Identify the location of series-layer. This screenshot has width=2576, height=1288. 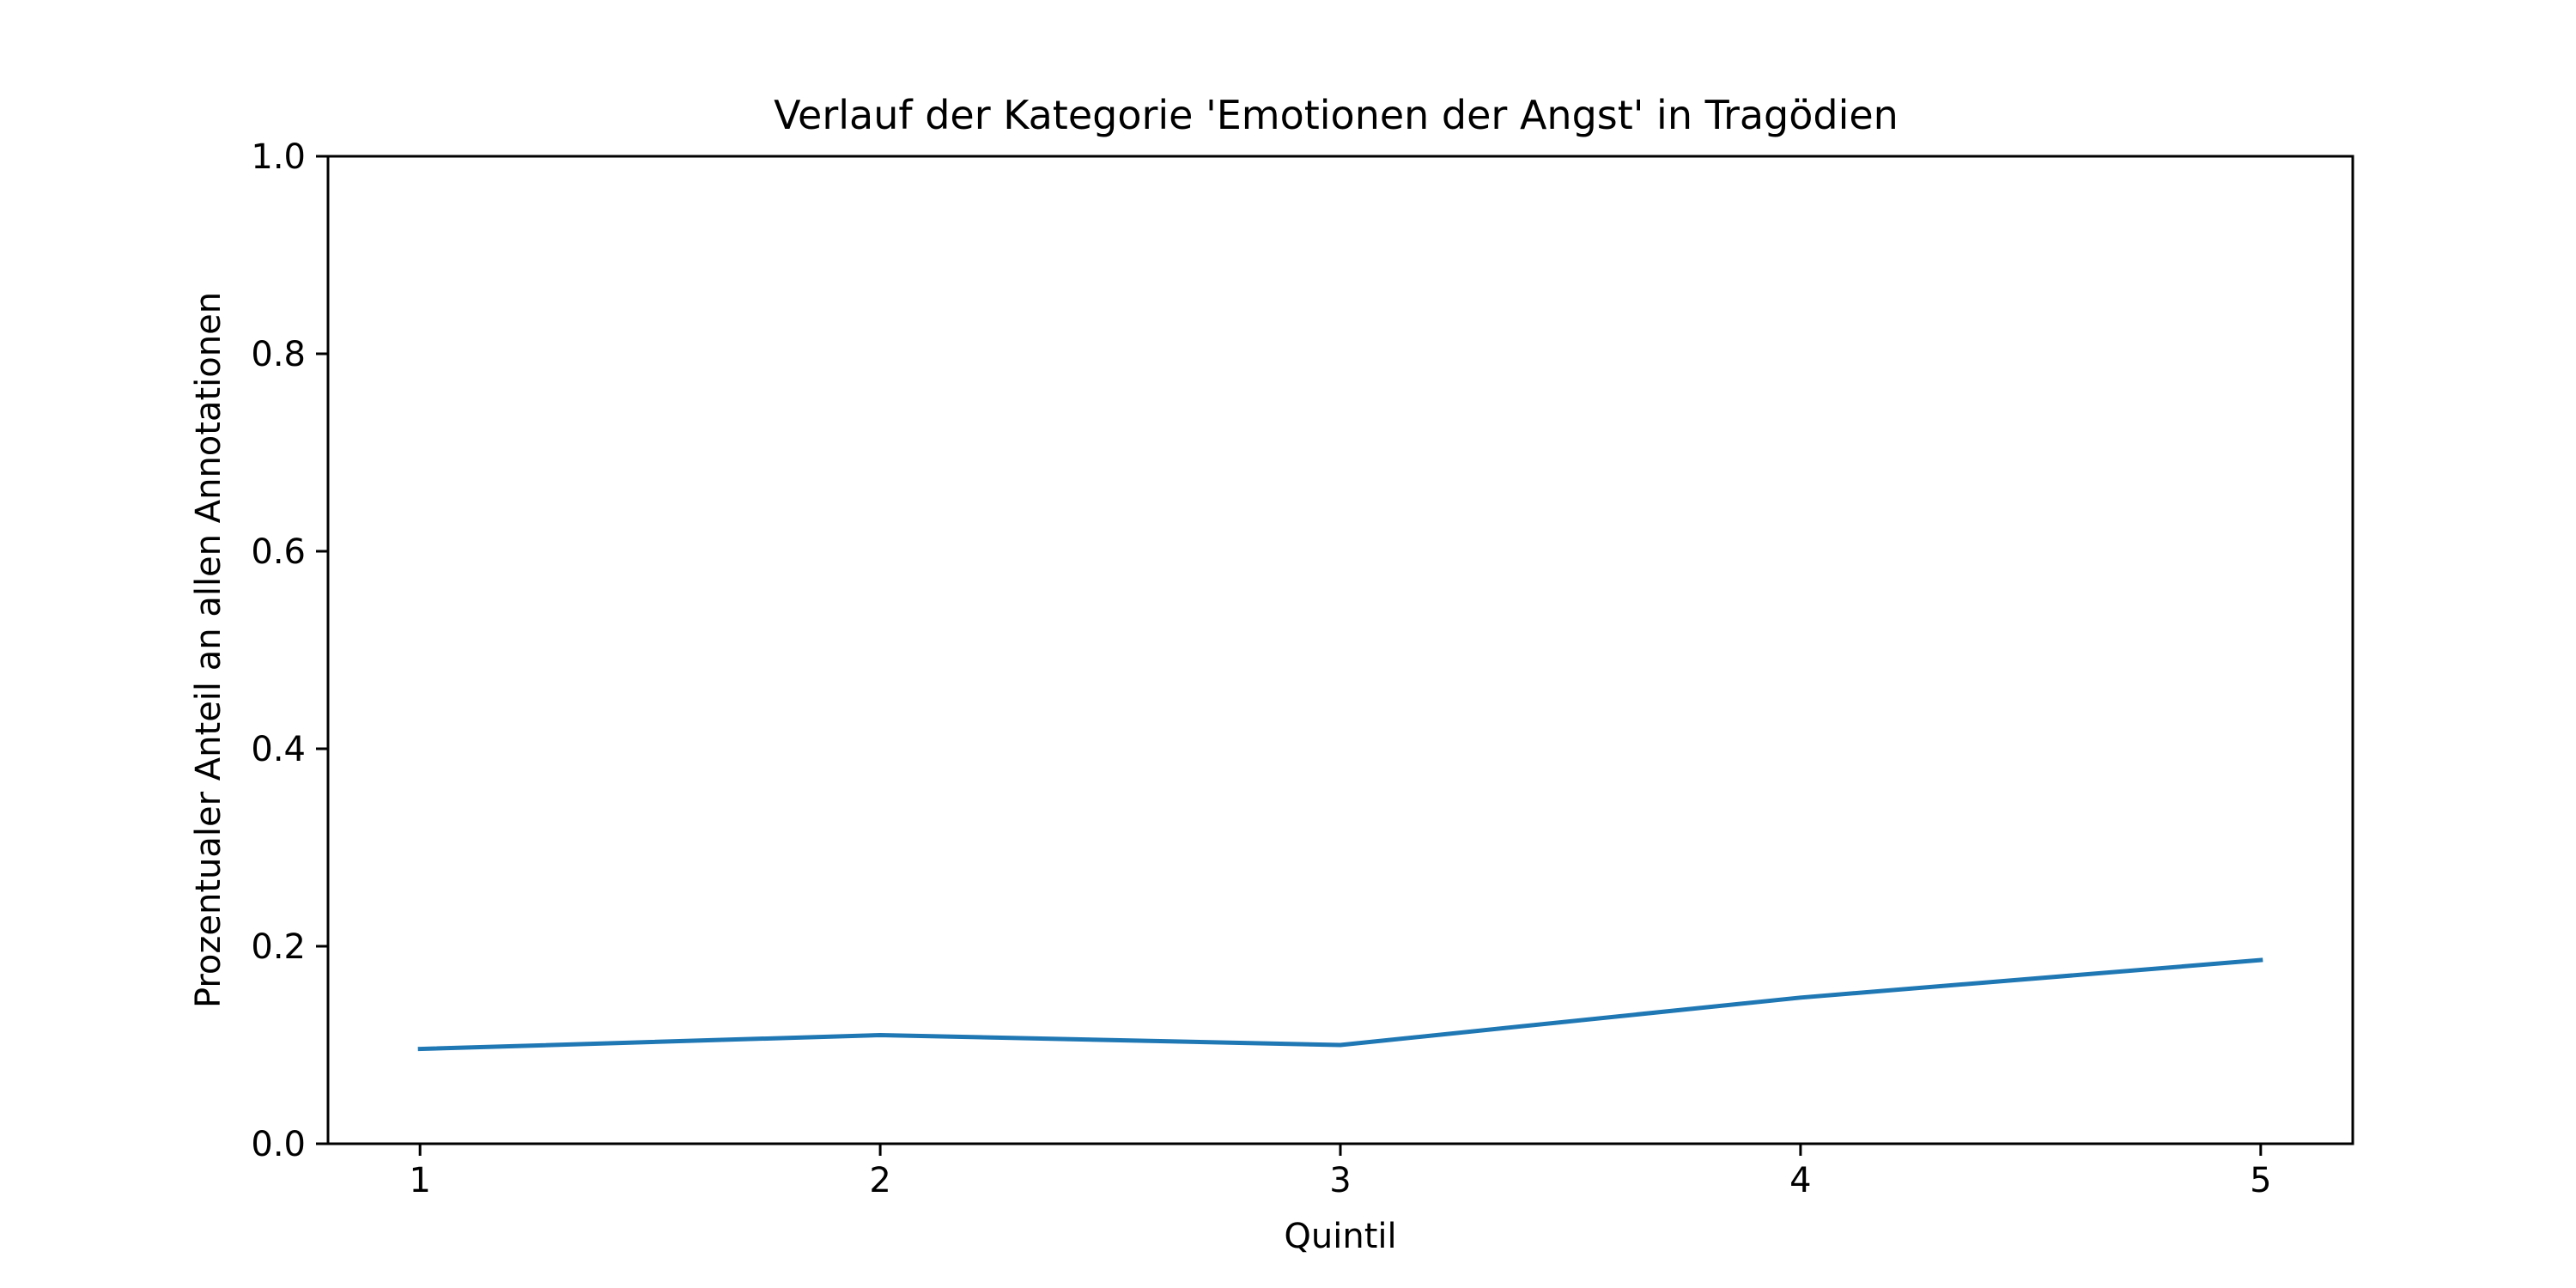
(1340, 1005).